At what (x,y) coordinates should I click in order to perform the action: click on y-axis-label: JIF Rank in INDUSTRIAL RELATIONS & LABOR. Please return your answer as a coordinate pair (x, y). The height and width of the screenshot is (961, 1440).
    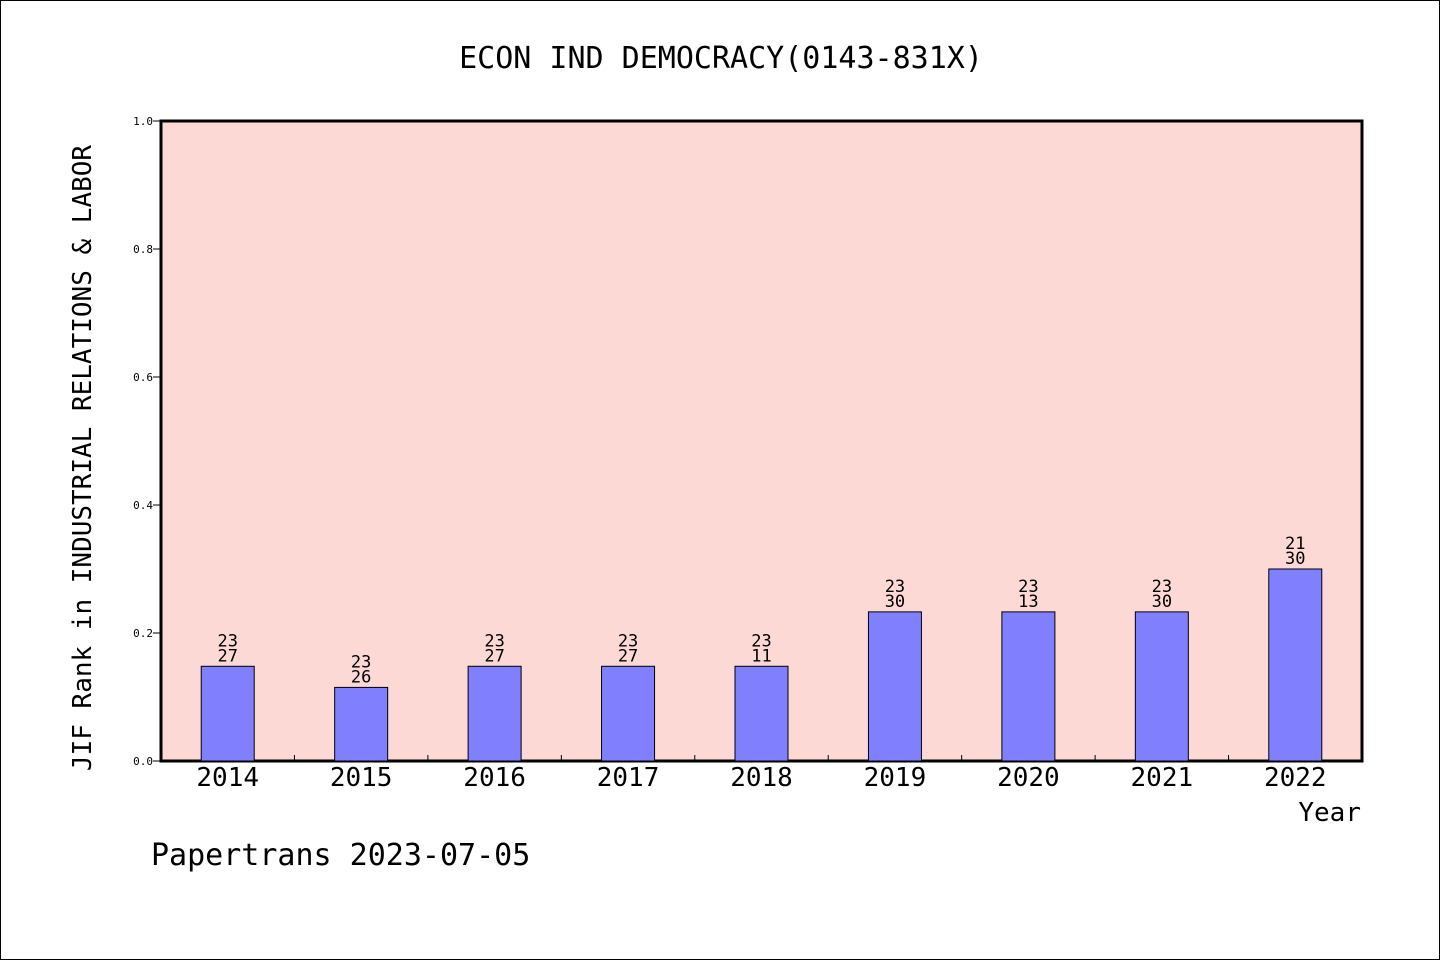
    Looking at the image, I should click on (83, 458).